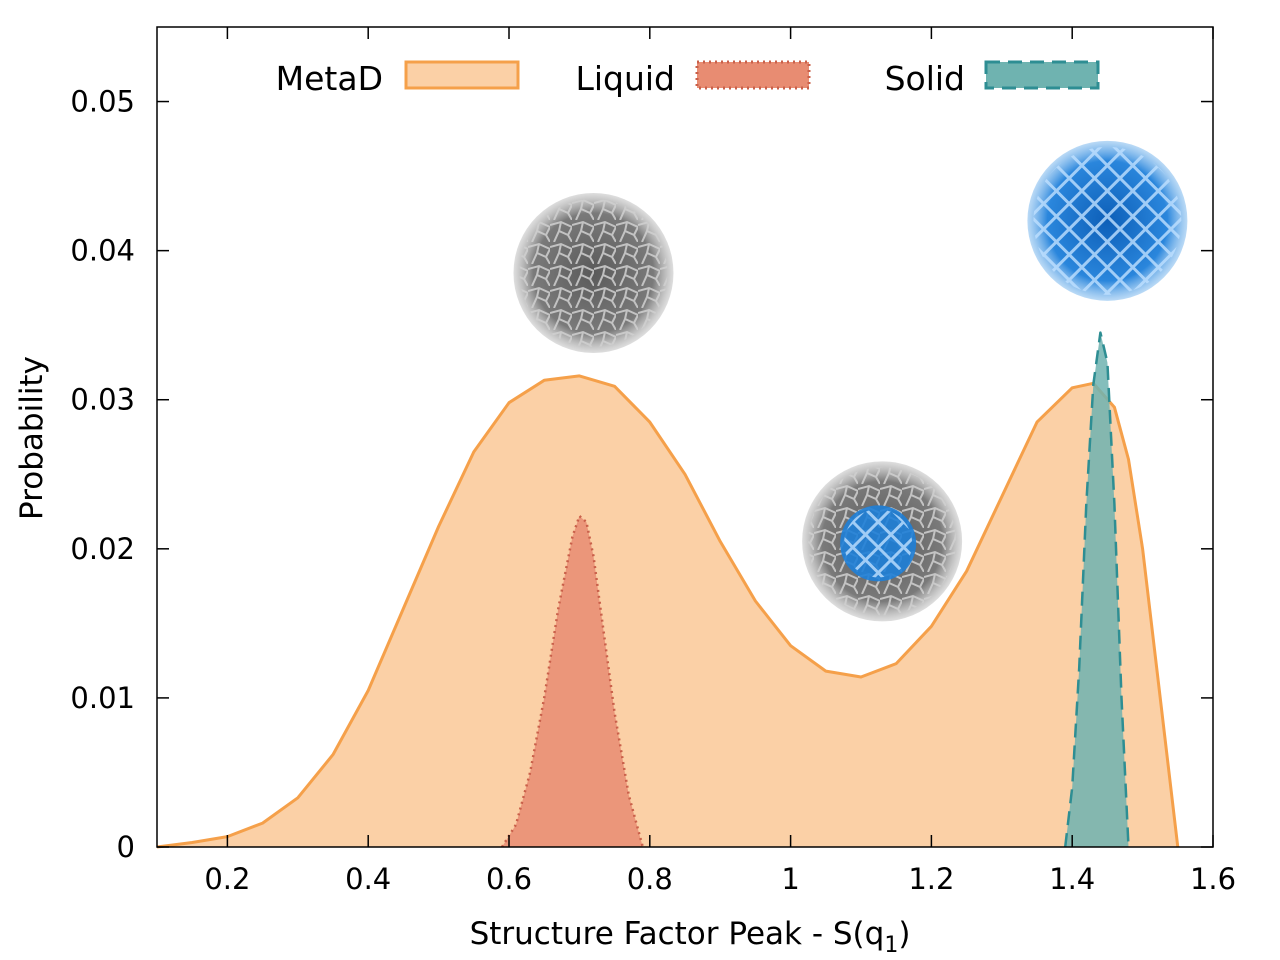  Describe the element at coordinates (925, 78) in the screenshot. I see `legend-label-solid: Solid` at that location.